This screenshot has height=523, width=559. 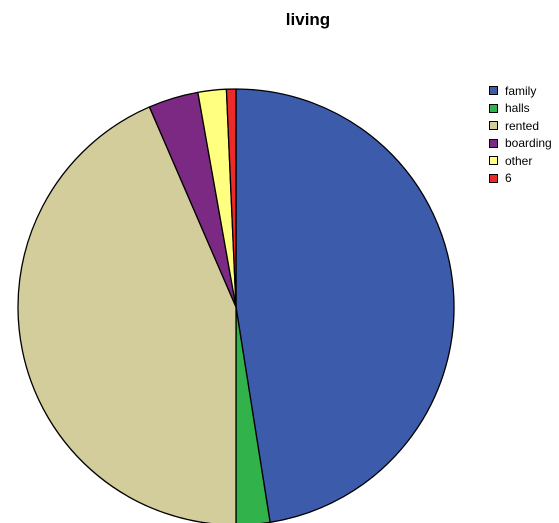 I want to click on legend-label: rented, so click(x=522, y=125).